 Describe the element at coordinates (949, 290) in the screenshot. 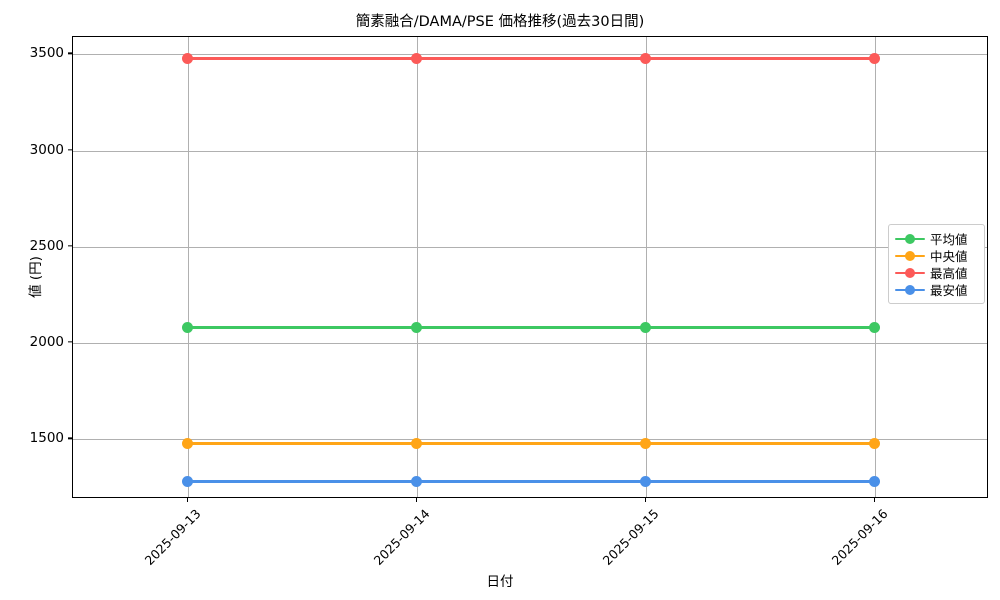

I see `legend-label: 最安値` at that location.